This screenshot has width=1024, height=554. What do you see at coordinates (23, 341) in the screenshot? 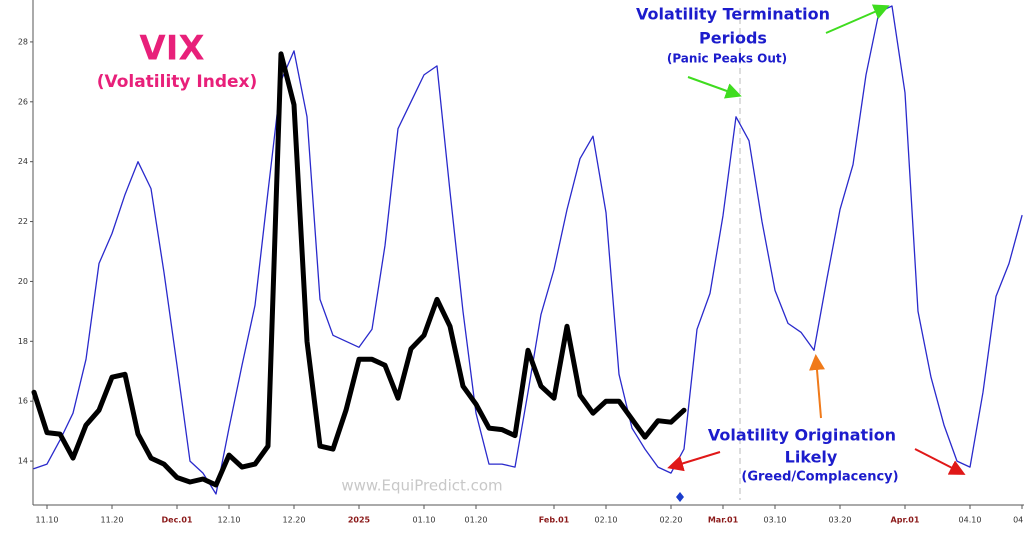
I see `y-tick-label: 18` at bounding box center [23, 341].